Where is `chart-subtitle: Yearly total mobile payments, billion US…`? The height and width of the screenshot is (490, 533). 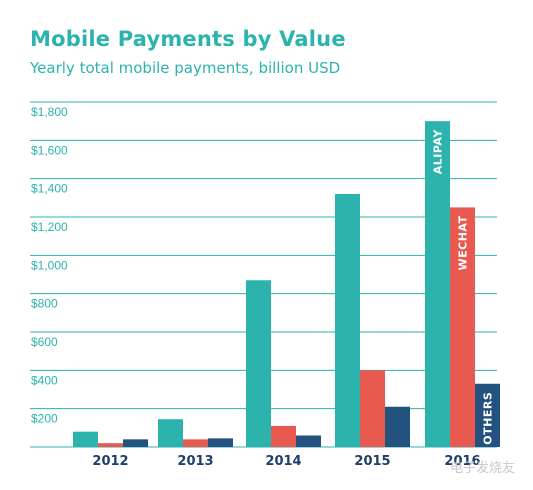
chart-subtitle: Yearly total mobile payments, billion US… is located at coordinates (185, 68).